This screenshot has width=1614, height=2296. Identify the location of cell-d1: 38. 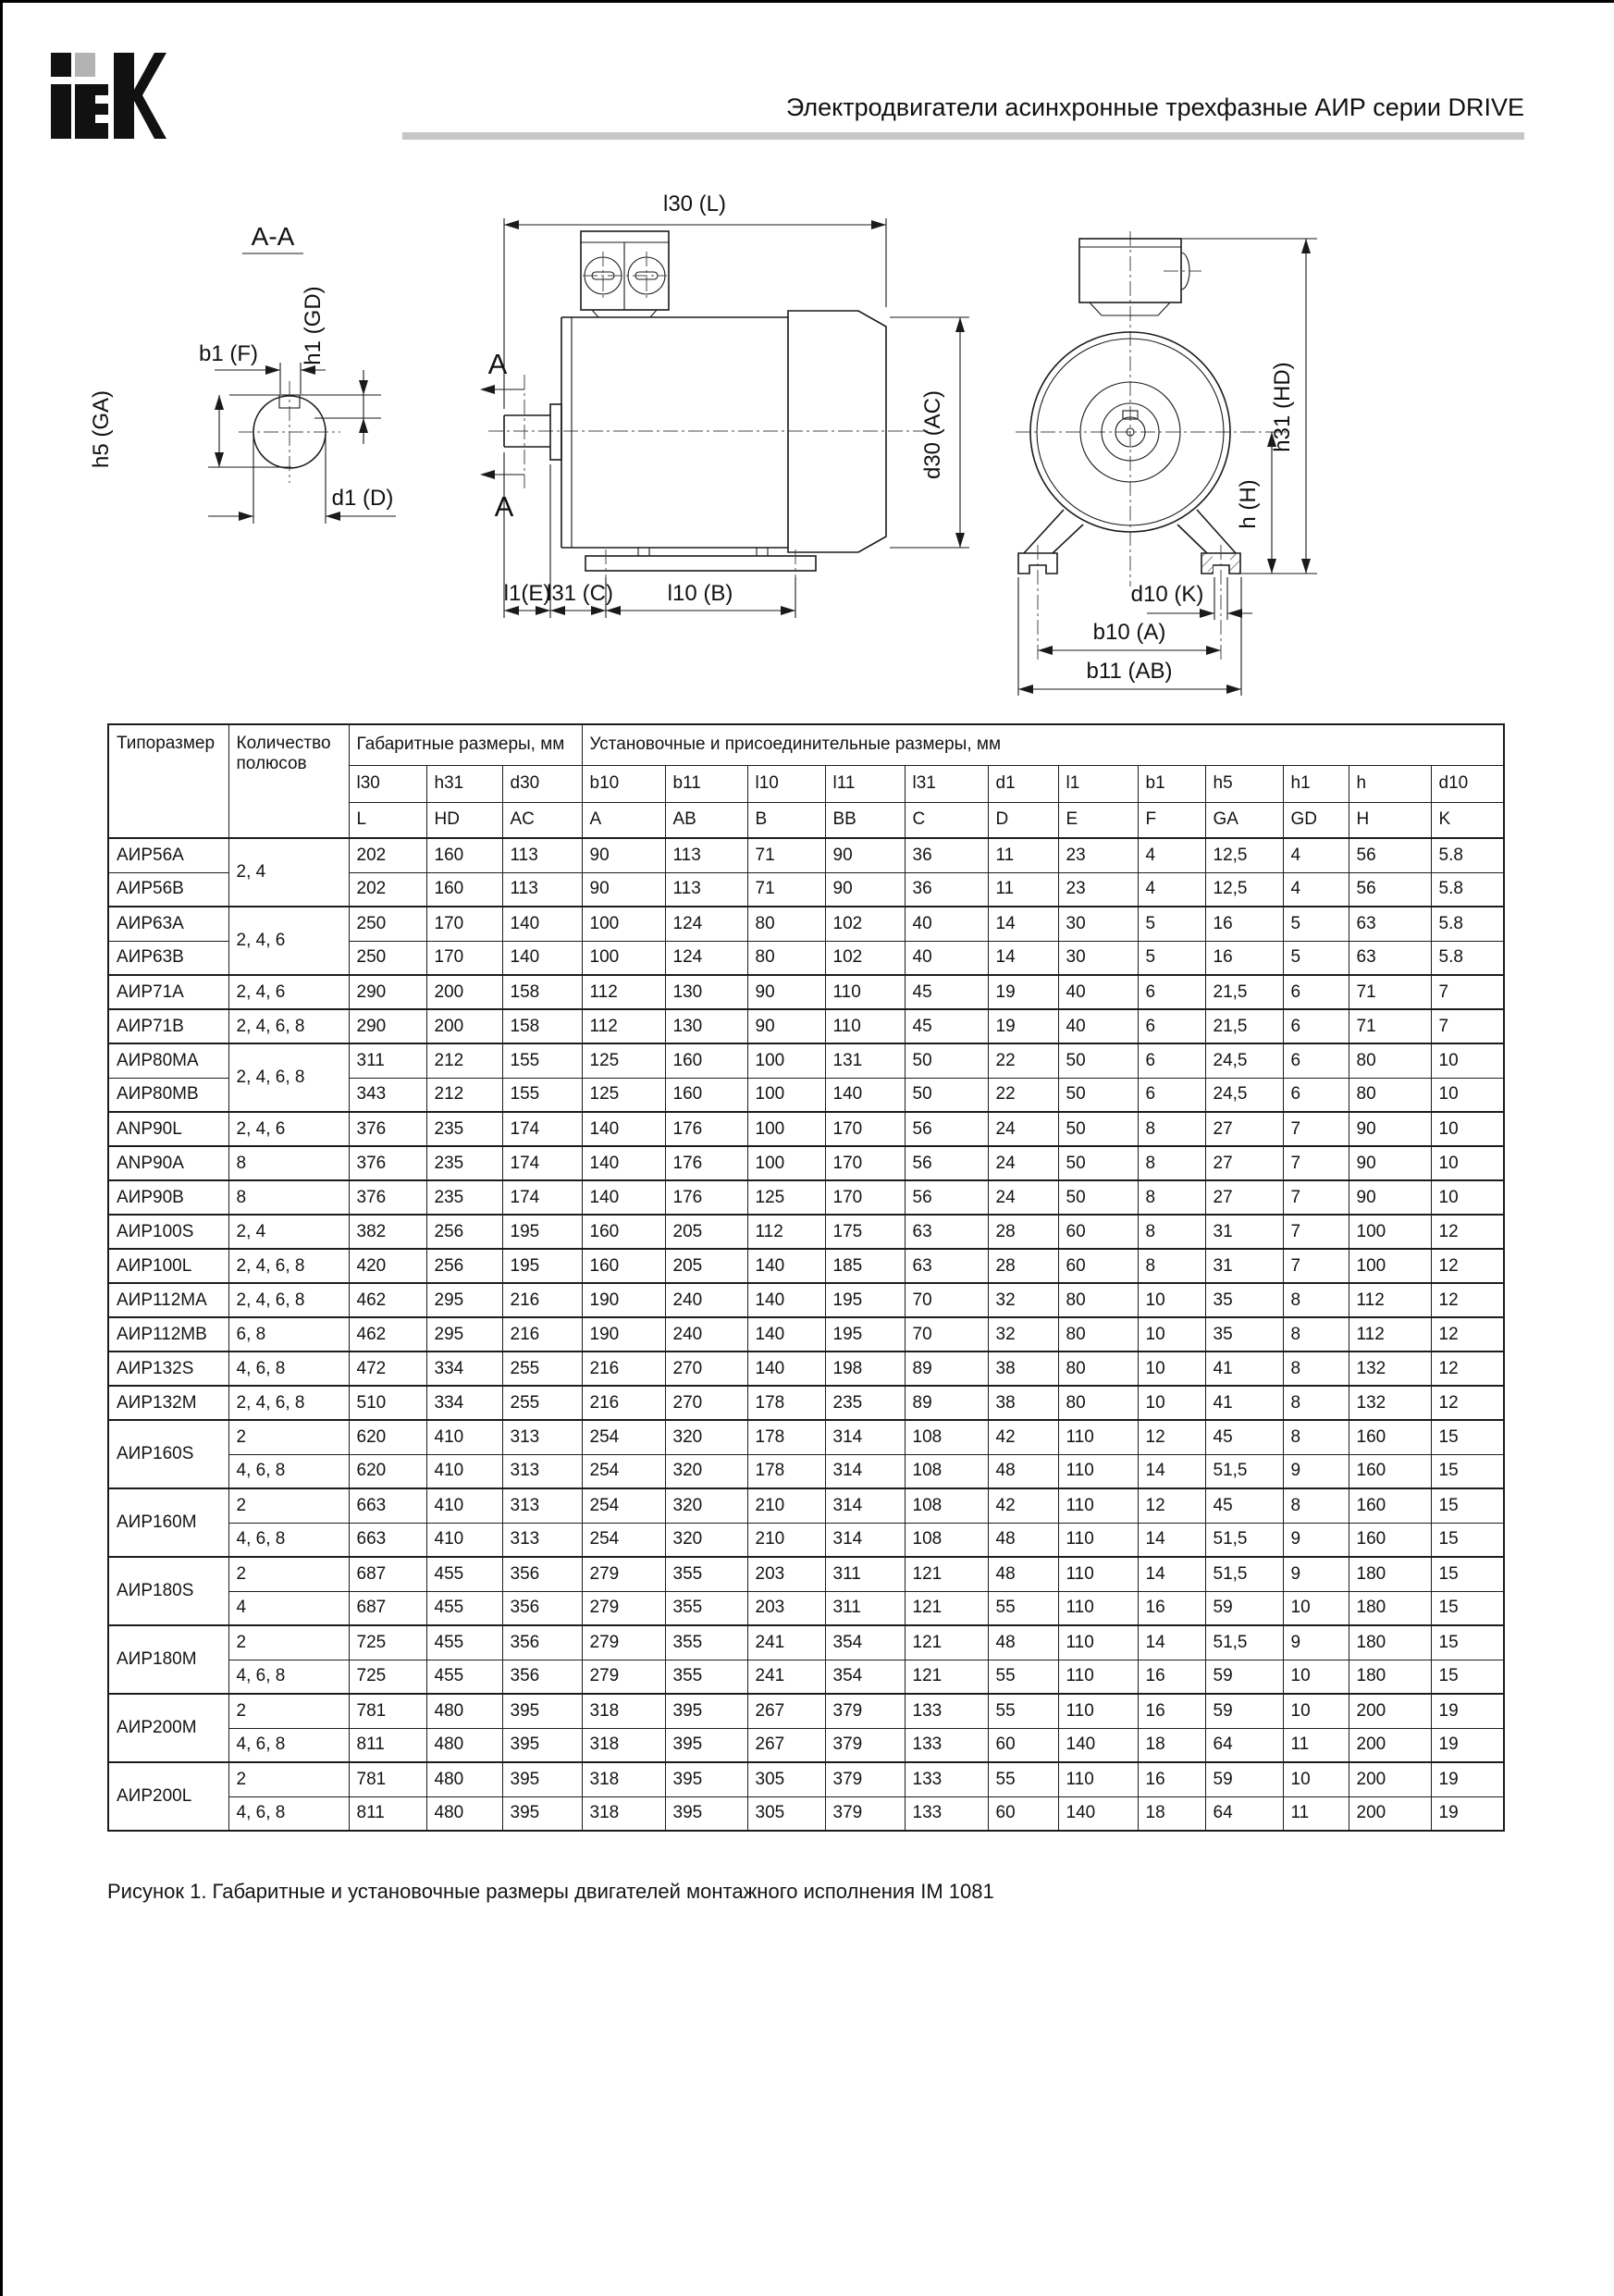
(1023, 1369).